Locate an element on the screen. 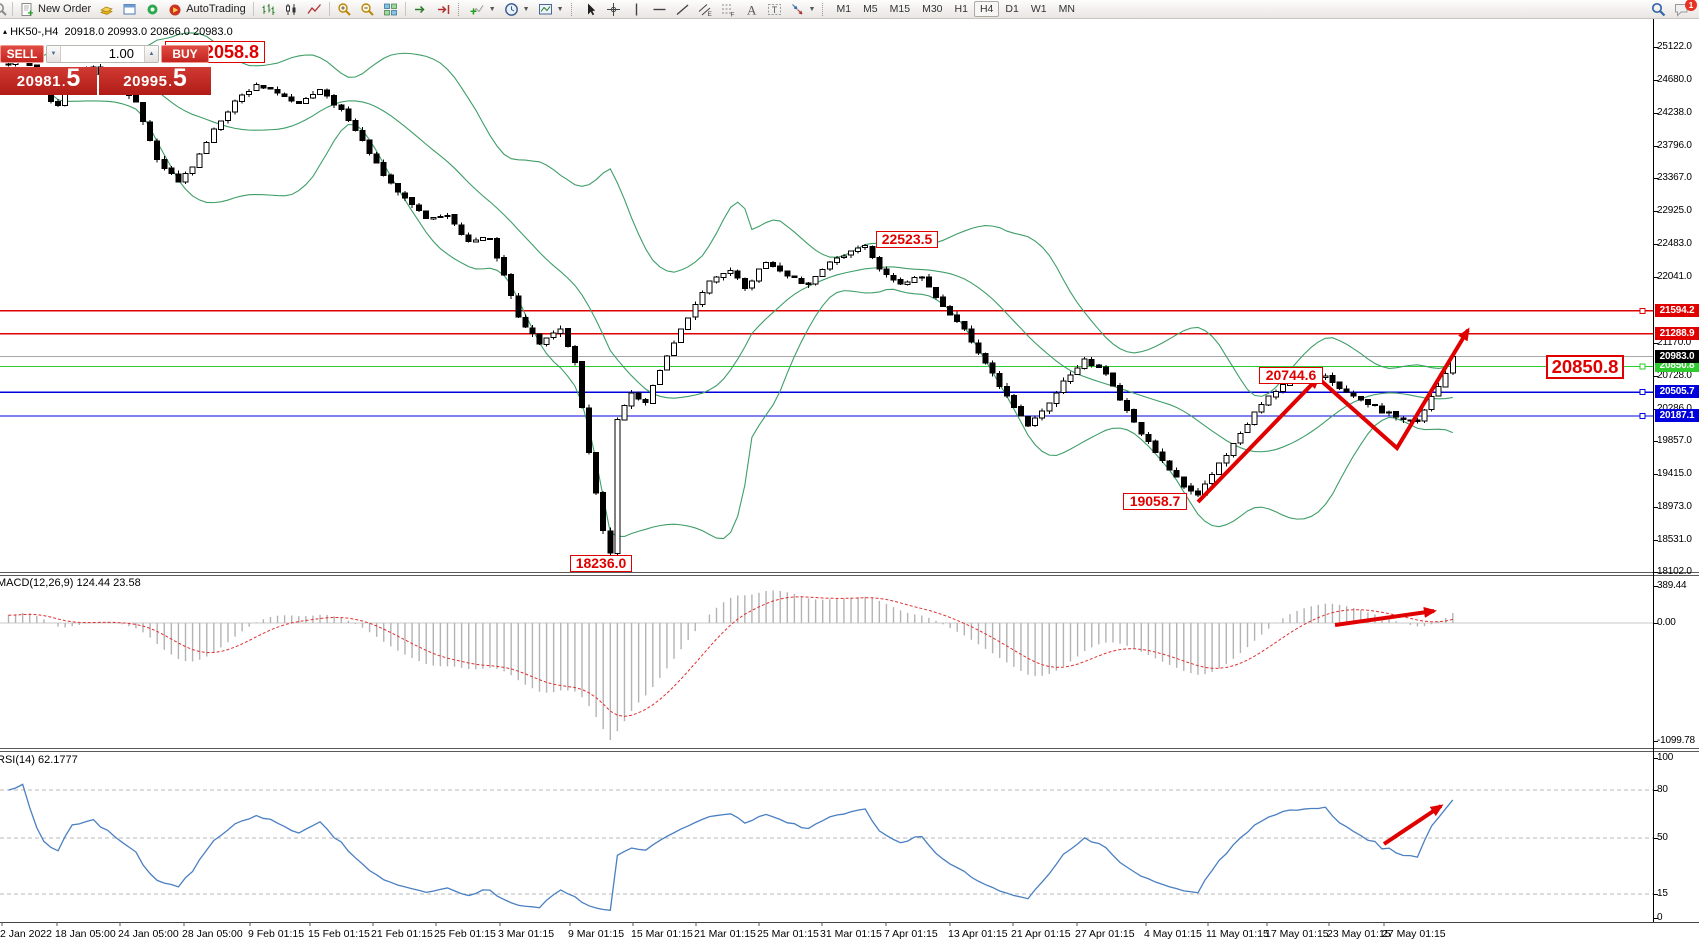 This screenshot has width=1699, height=943. line-chart-button is located at coordinates (314, 9).